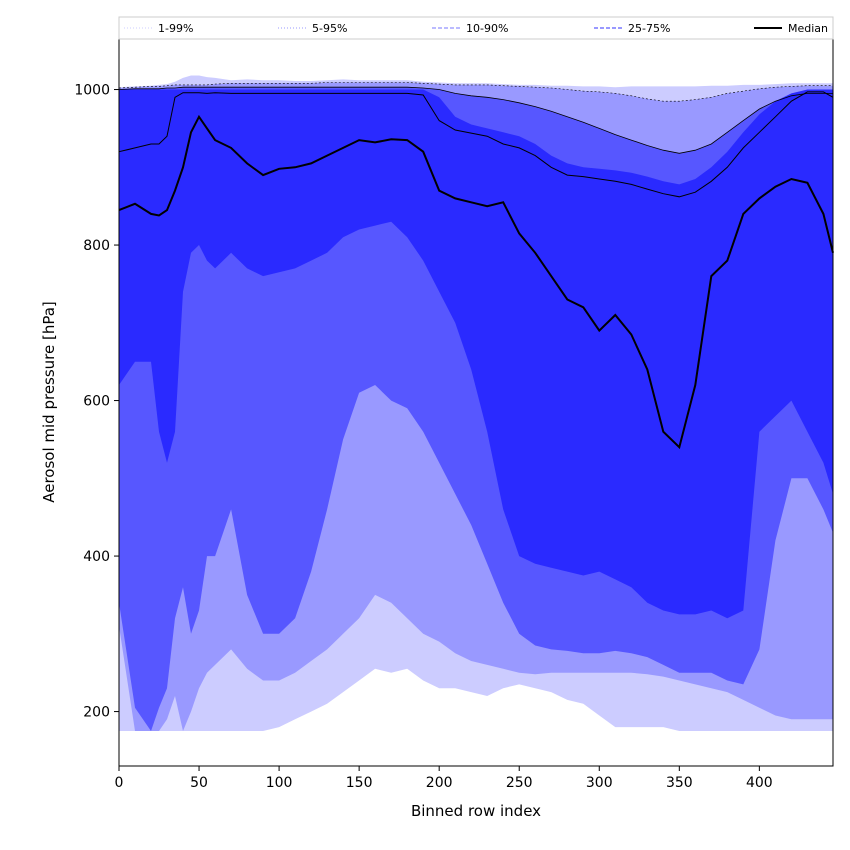  I want to click on y-tick-label: 800, so click(96, 246).